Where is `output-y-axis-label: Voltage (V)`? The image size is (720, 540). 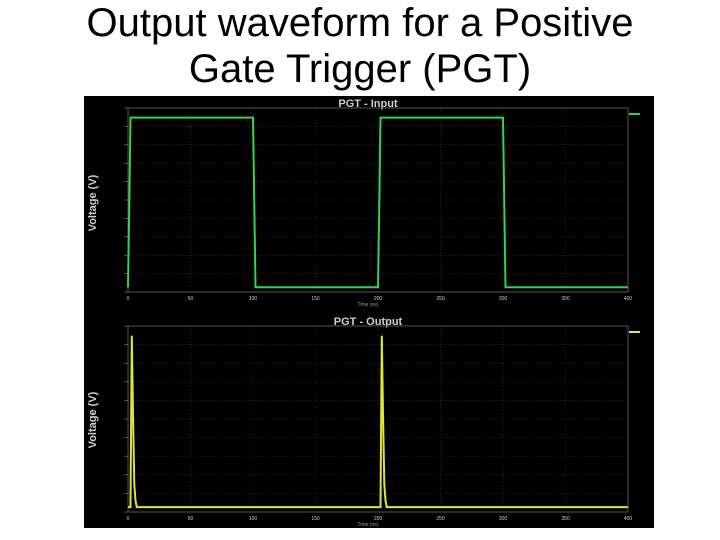 output-y-axis-label: Voltage (V) is located at coordinates (93, 419).